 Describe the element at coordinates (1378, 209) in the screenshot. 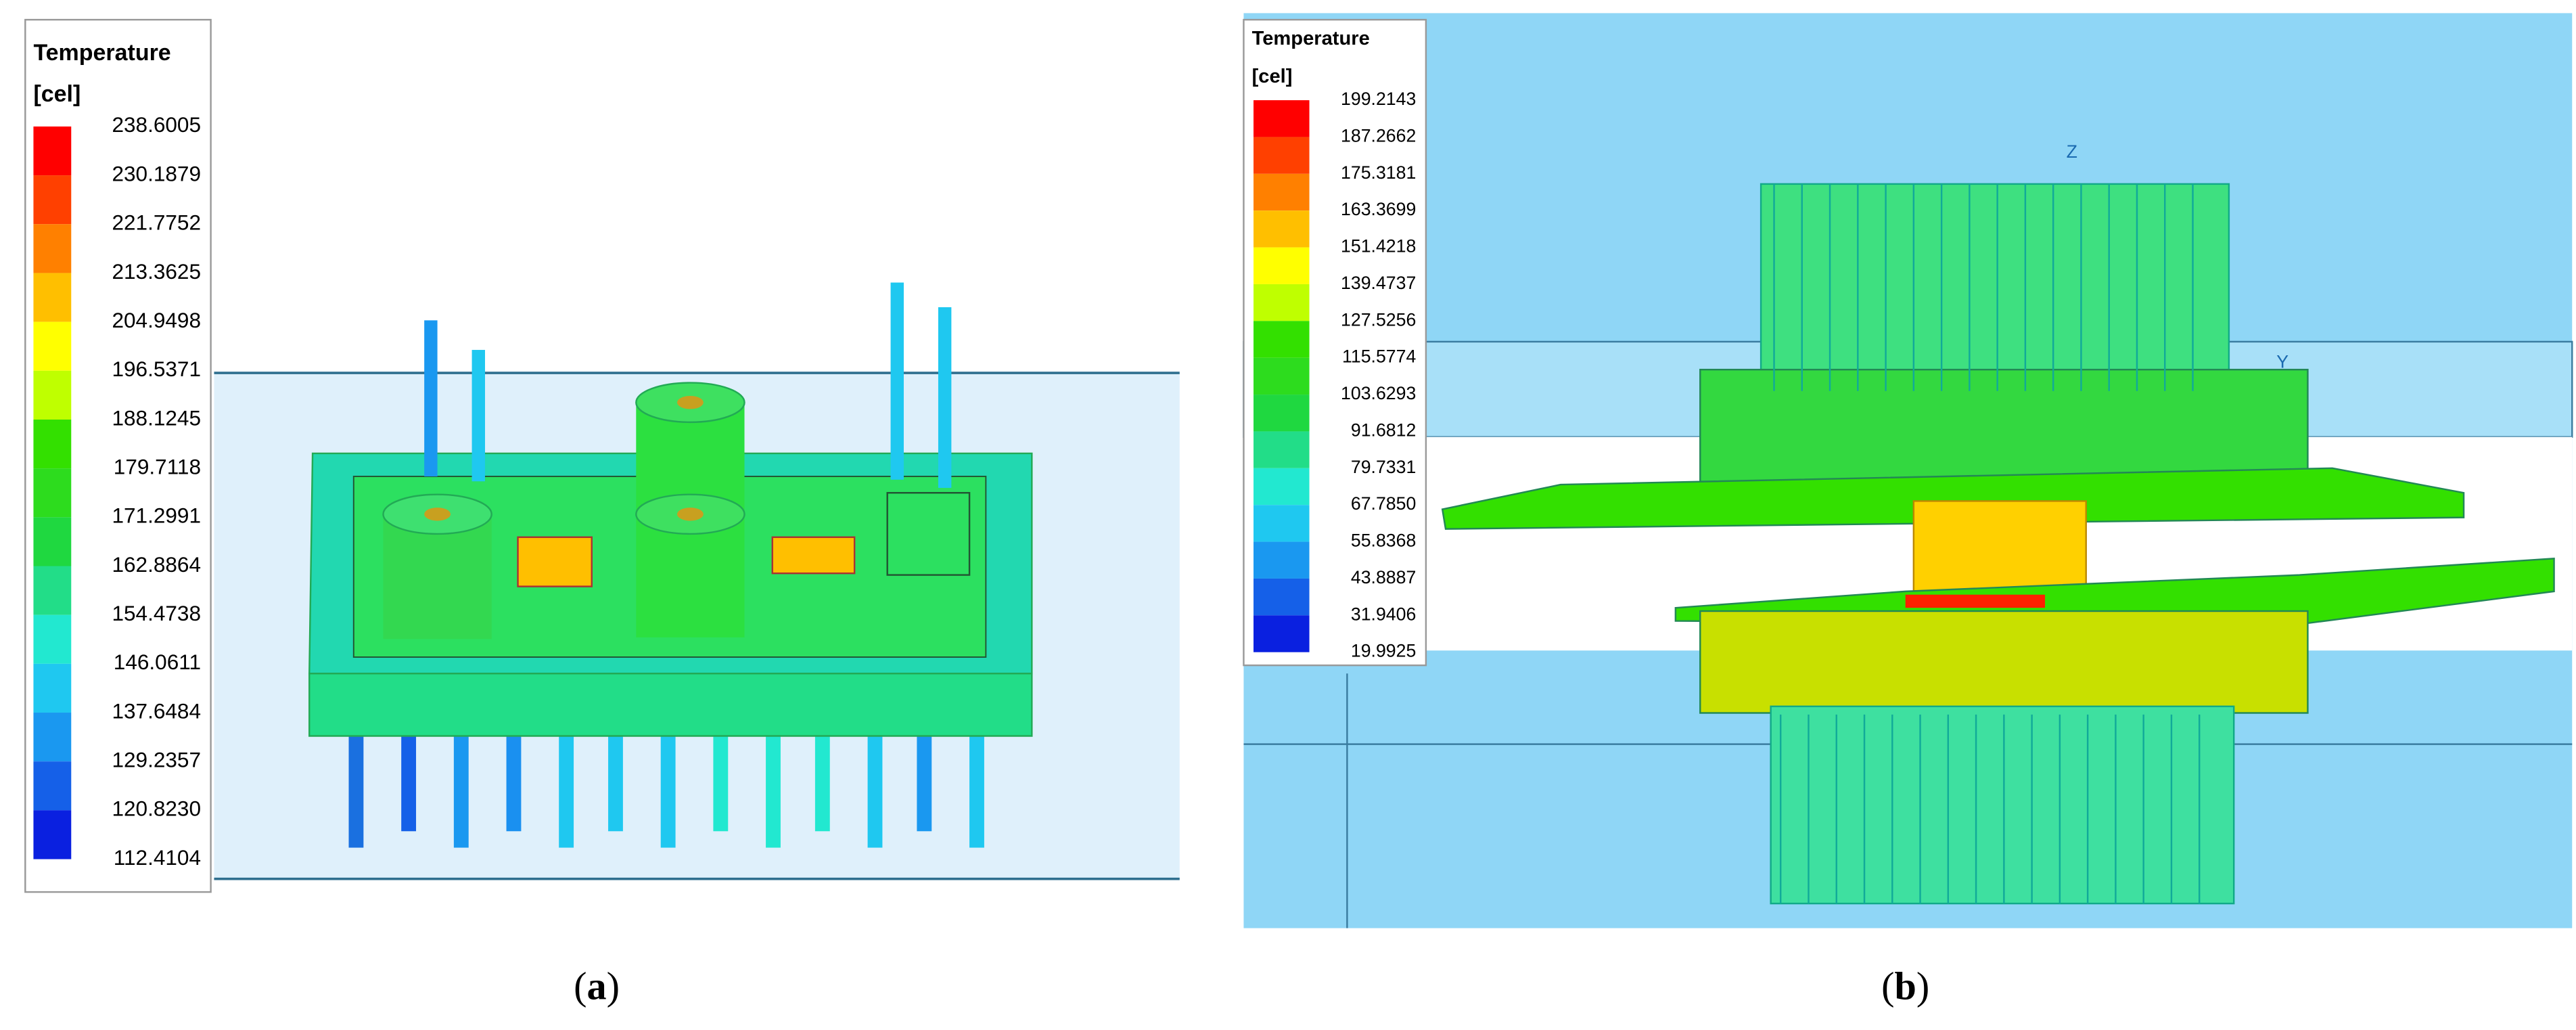

I see `legend-label: 163.3699` at that location.